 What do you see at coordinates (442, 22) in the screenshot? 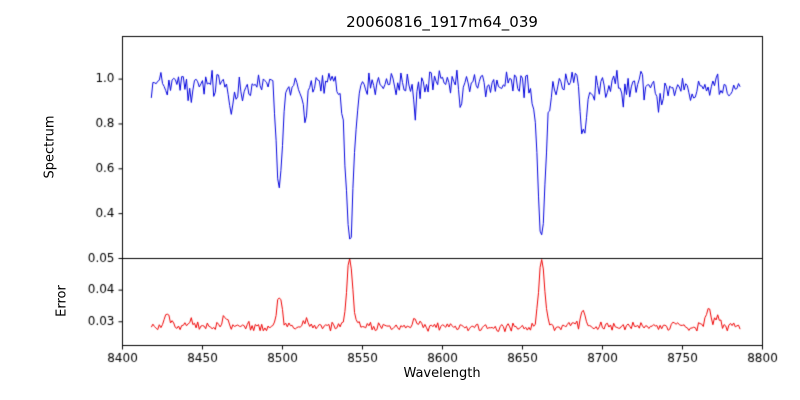
I see `chart-title: 20060816_1917m64_039` at bounding box center [442, 22].